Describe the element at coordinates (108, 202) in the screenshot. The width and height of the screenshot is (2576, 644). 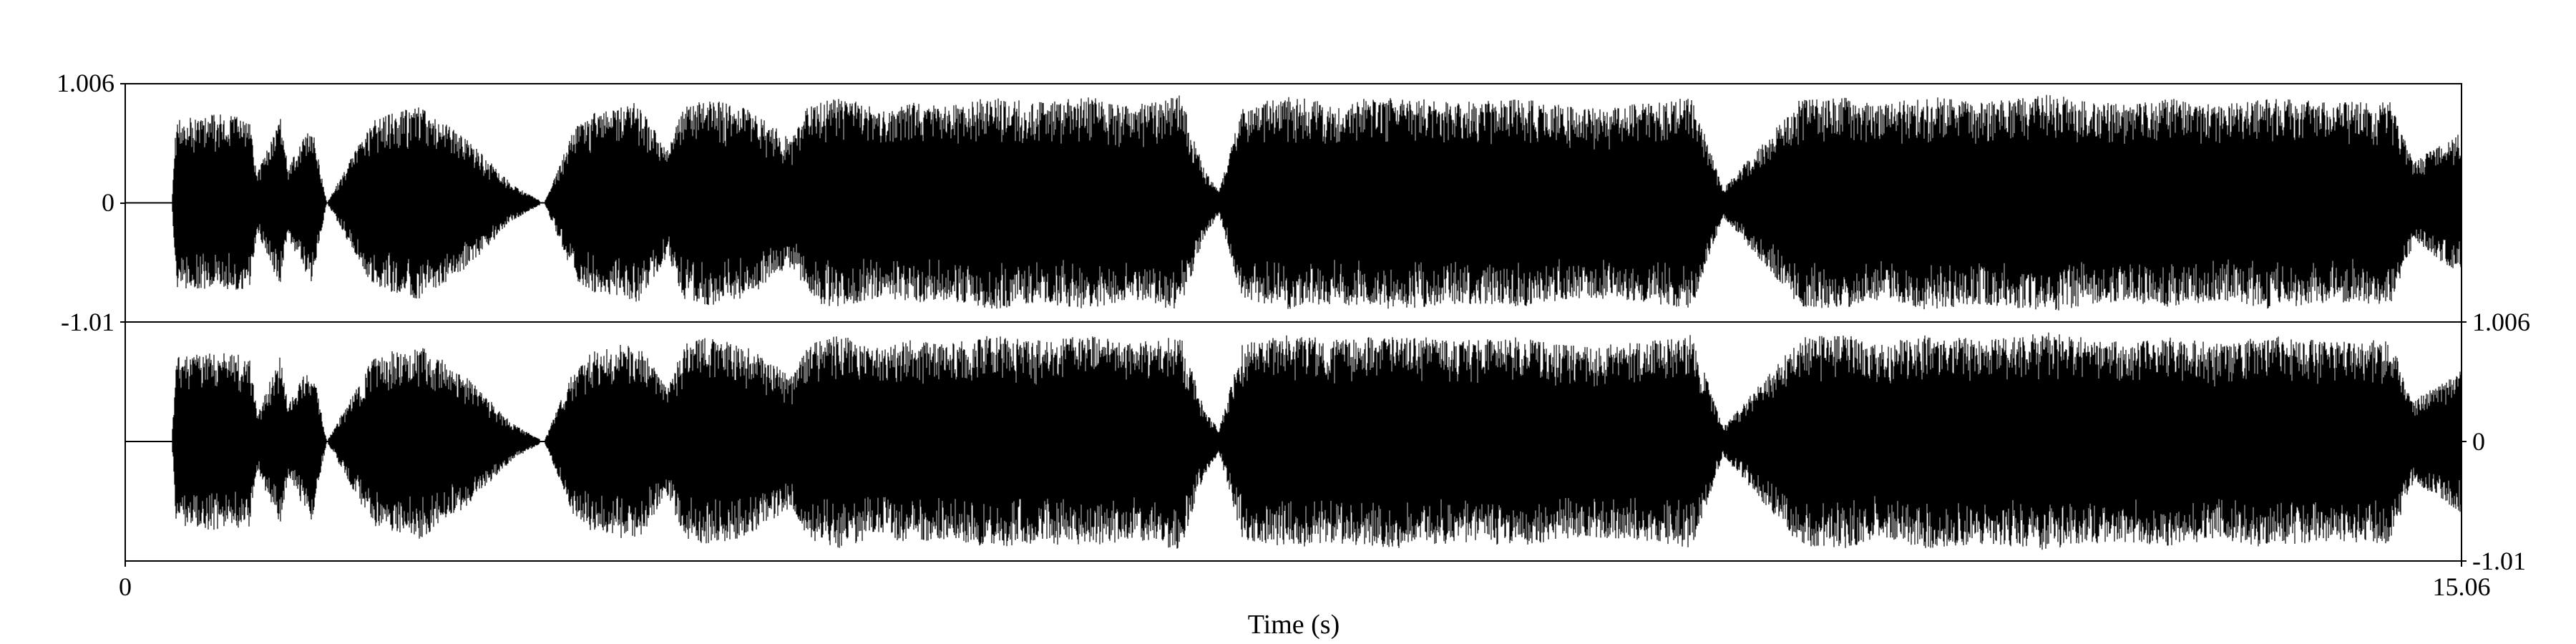
I see `channel-1-ytick-zero: 0` at that location.